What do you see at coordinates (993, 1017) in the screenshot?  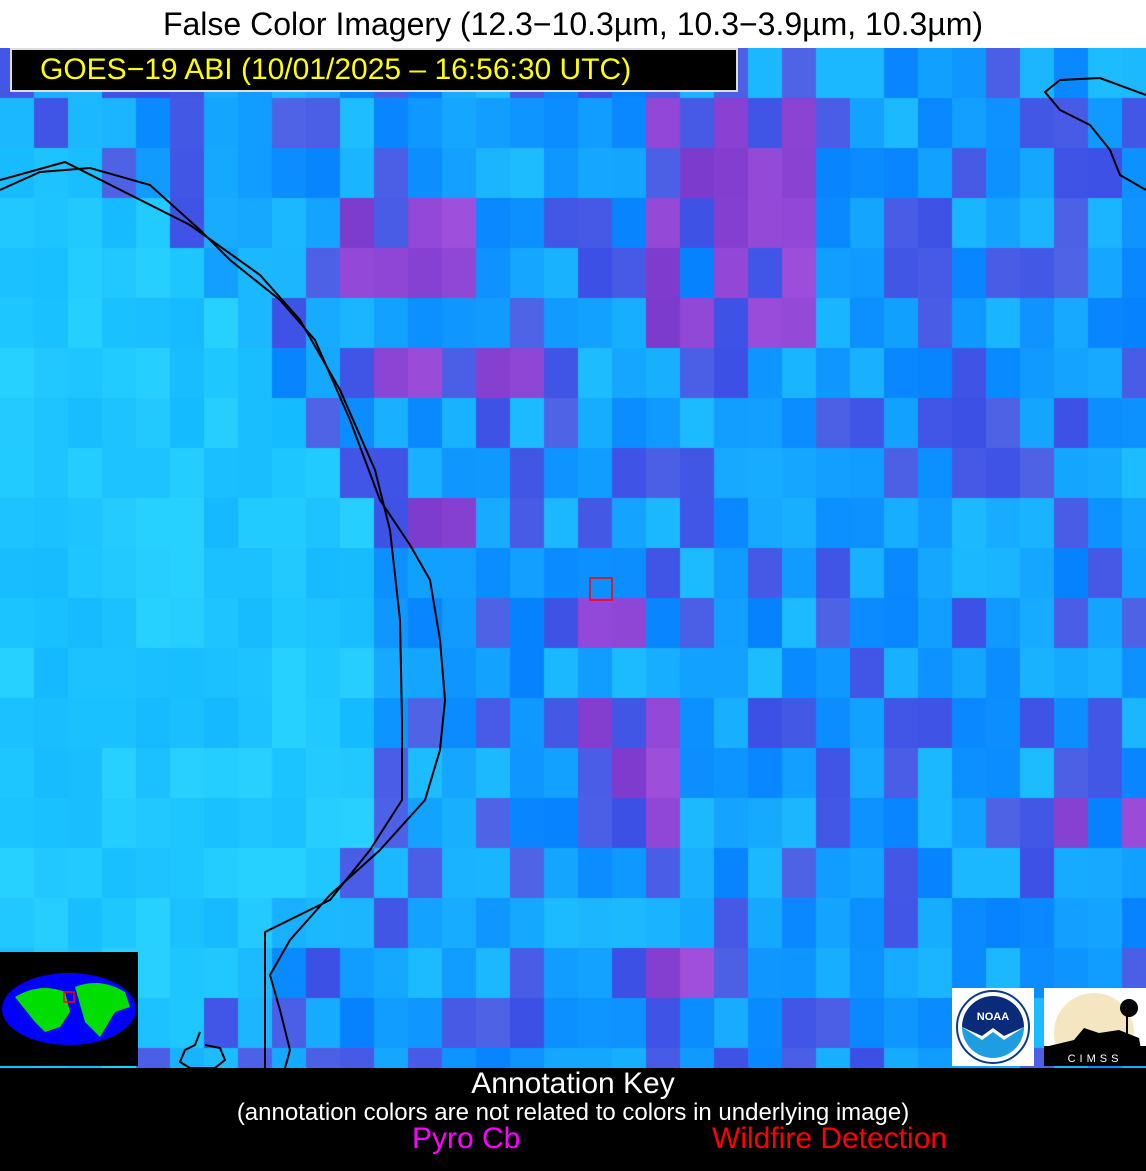 I see `svg-text: NOAA` at bounding box center [993, 1017].